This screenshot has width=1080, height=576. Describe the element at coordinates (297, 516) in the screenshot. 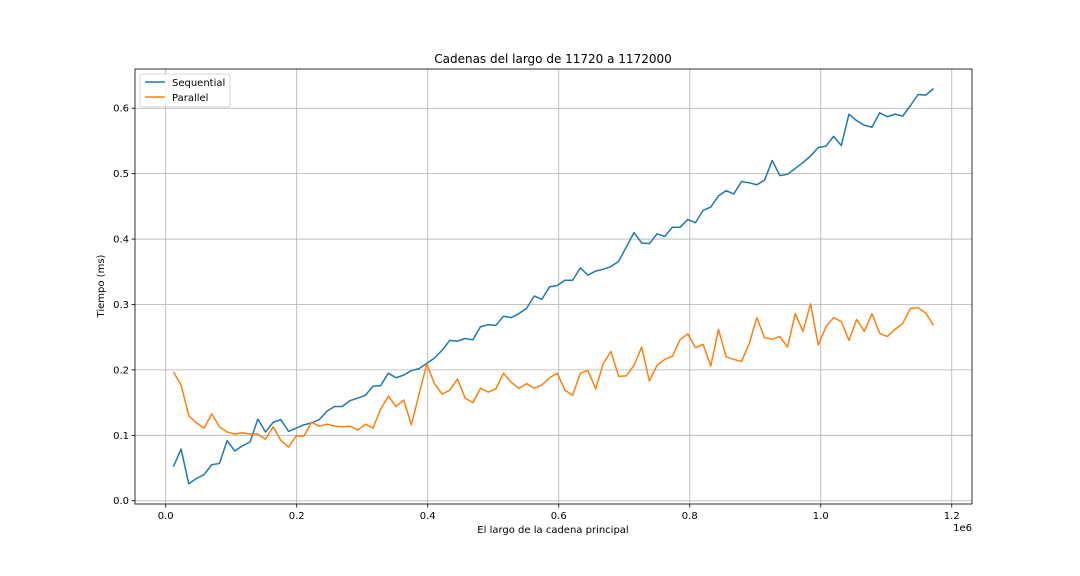

I see `x-tick-label: 0.2` at that location.